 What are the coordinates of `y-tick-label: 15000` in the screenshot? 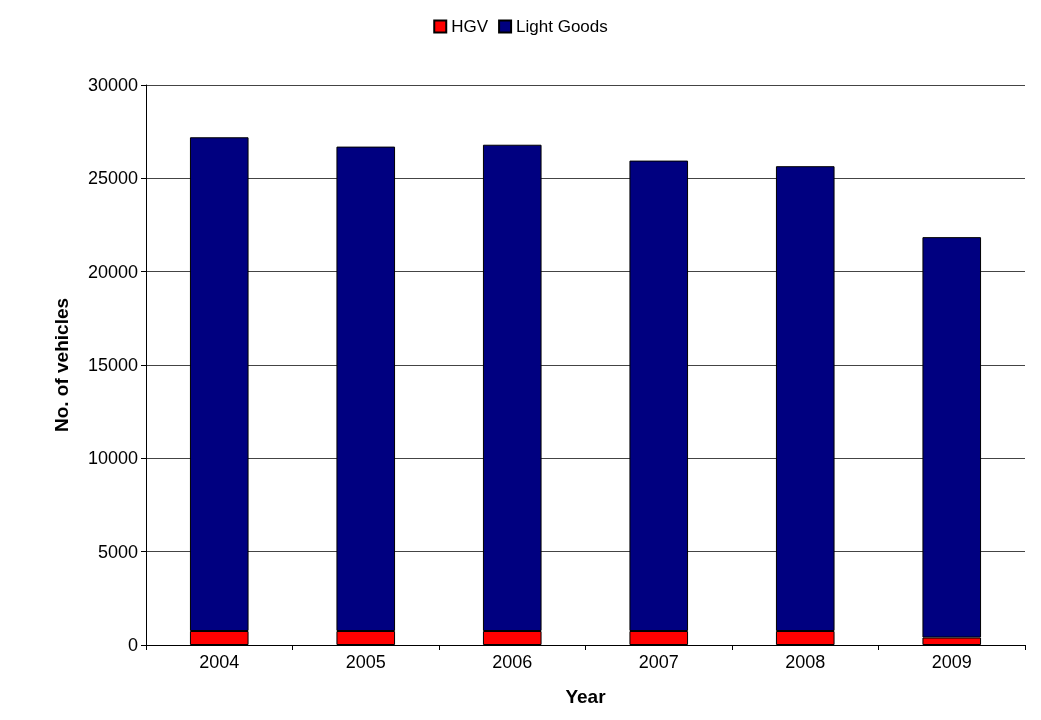 It's located at (112, 365).